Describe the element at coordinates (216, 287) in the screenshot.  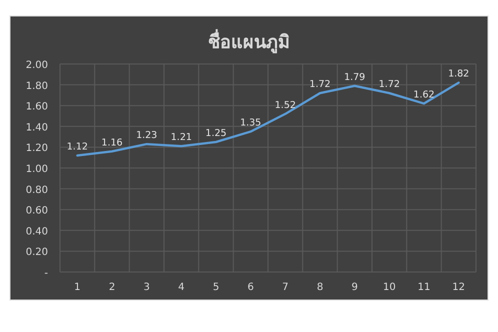
I see `x-tick-label: 5` at that location.